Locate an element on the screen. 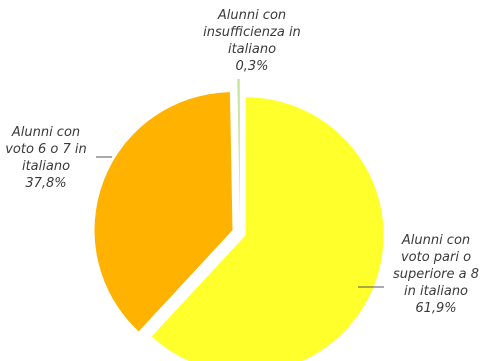 Image resolution: width=492 pixels, height=361 pixels. slice-value-2: 0,3% is located at coordinates (251, 66).